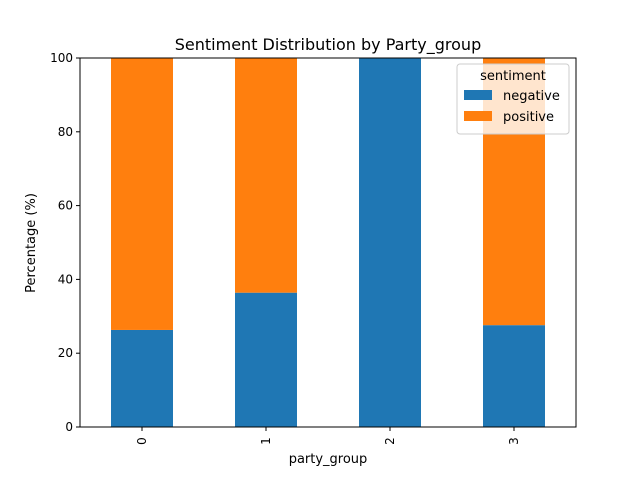 The image size is (640, 480). Describe the element at coordinates (513, 76) in the screenshot. I see `legend-title: sentiment` at that location.